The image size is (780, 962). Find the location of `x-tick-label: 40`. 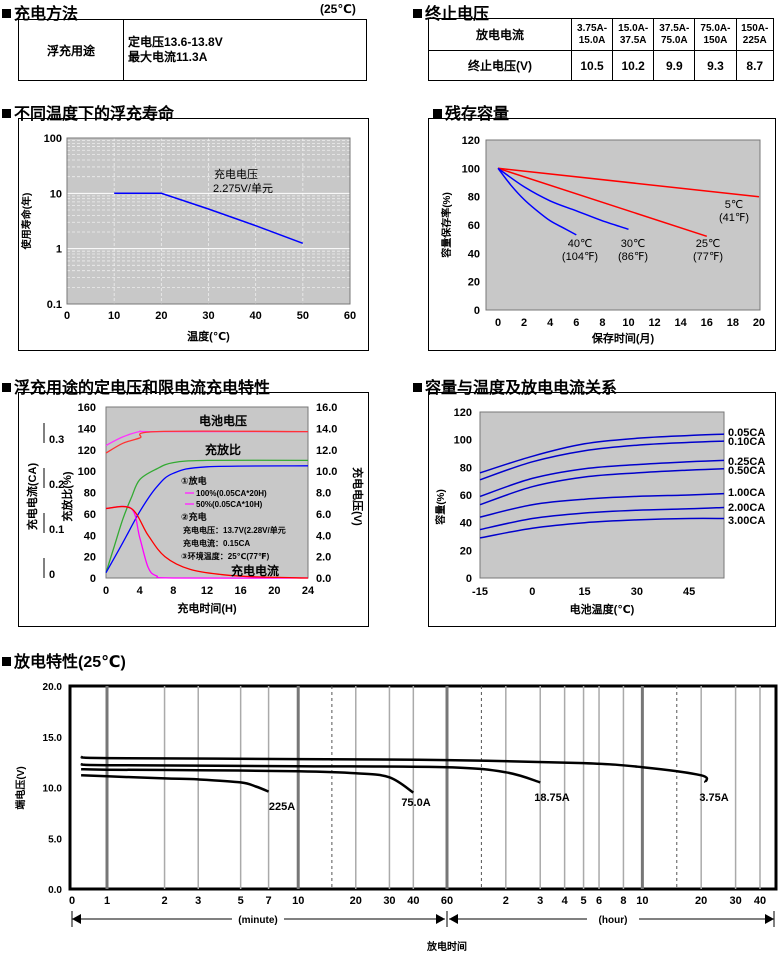

x-tick-label: 40 is located at coordinates (256, 316).